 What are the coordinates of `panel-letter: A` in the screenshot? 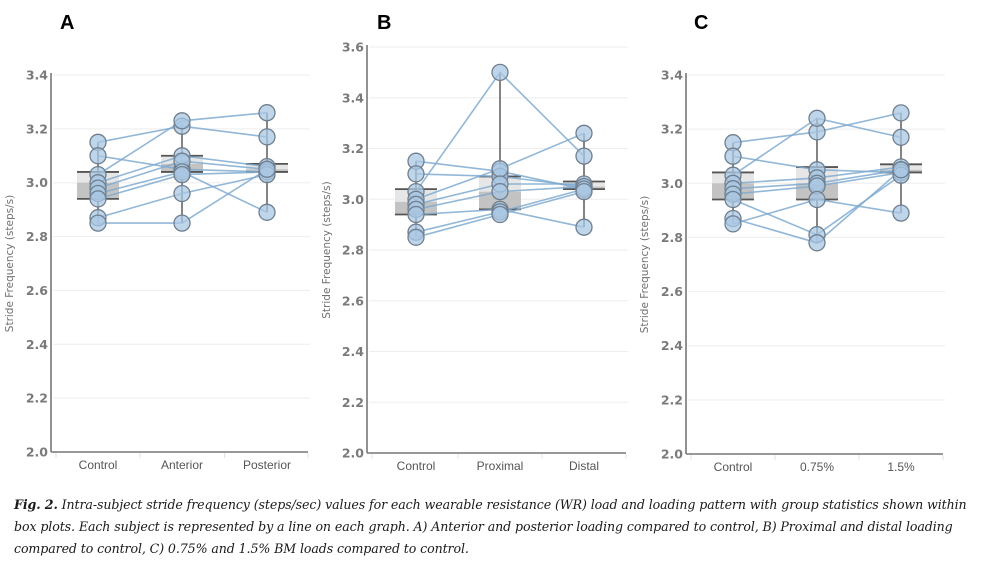 It's located at (67, 23).